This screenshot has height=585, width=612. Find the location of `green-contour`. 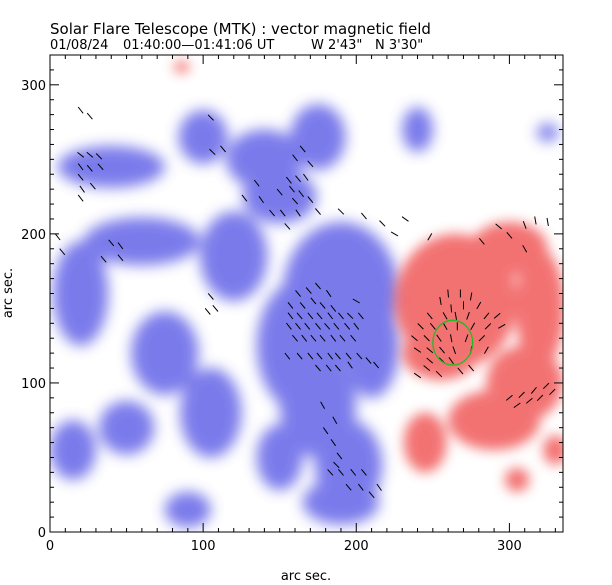

green-contour is located at coordinates (453, 342).